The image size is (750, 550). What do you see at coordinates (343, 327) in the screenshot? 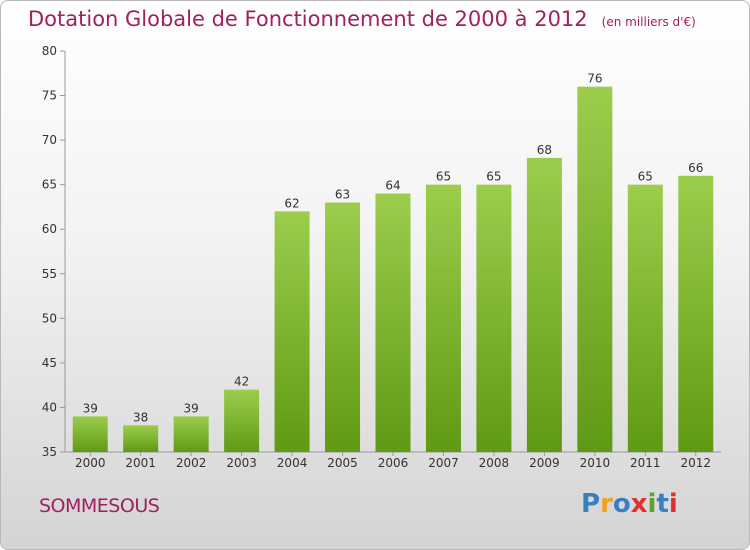
I see `bar-2005` at bounding box center [343, 327].